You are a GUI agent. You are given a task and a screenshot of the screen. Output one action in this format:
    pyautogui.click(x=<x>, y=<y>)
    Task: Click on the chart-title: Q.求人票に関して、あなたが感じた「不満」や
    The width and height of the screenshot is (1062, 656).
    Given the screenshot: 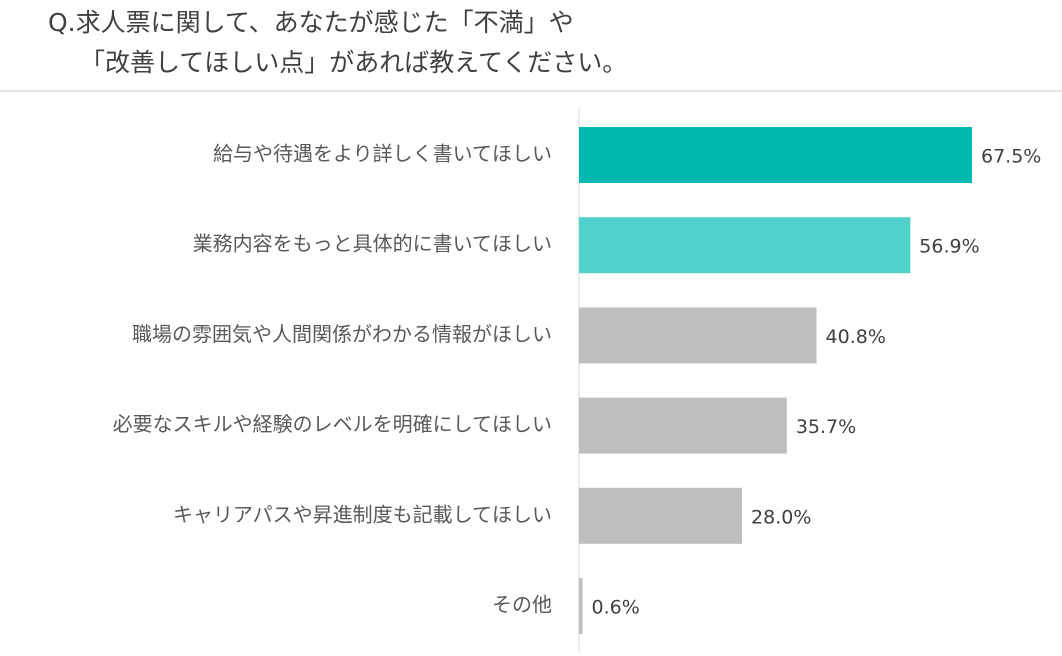 What is the action you would take?
    pyautogui.click(x=311, y=22)
    